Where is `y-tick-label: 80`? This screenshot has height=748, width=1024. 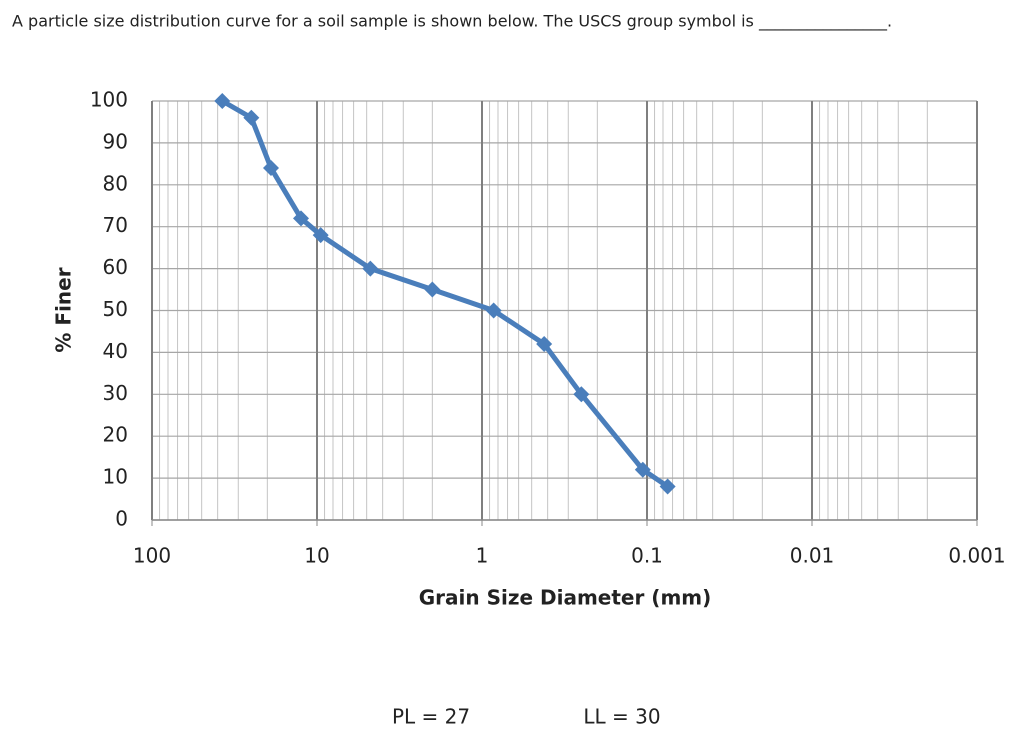 y-tick-label: 80 is located at coordinates (115, 183).